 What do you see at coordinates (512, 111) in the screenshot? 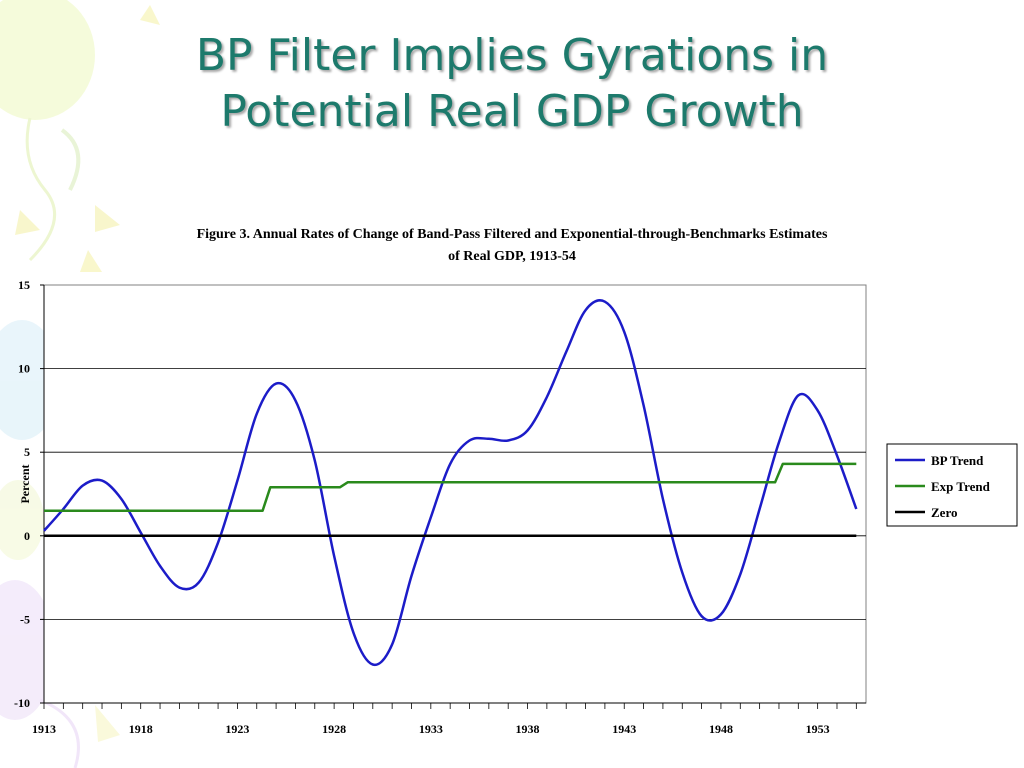
I see `slide-title-line2: Potential Real GDP Growth` at bounding box center [512, 111].